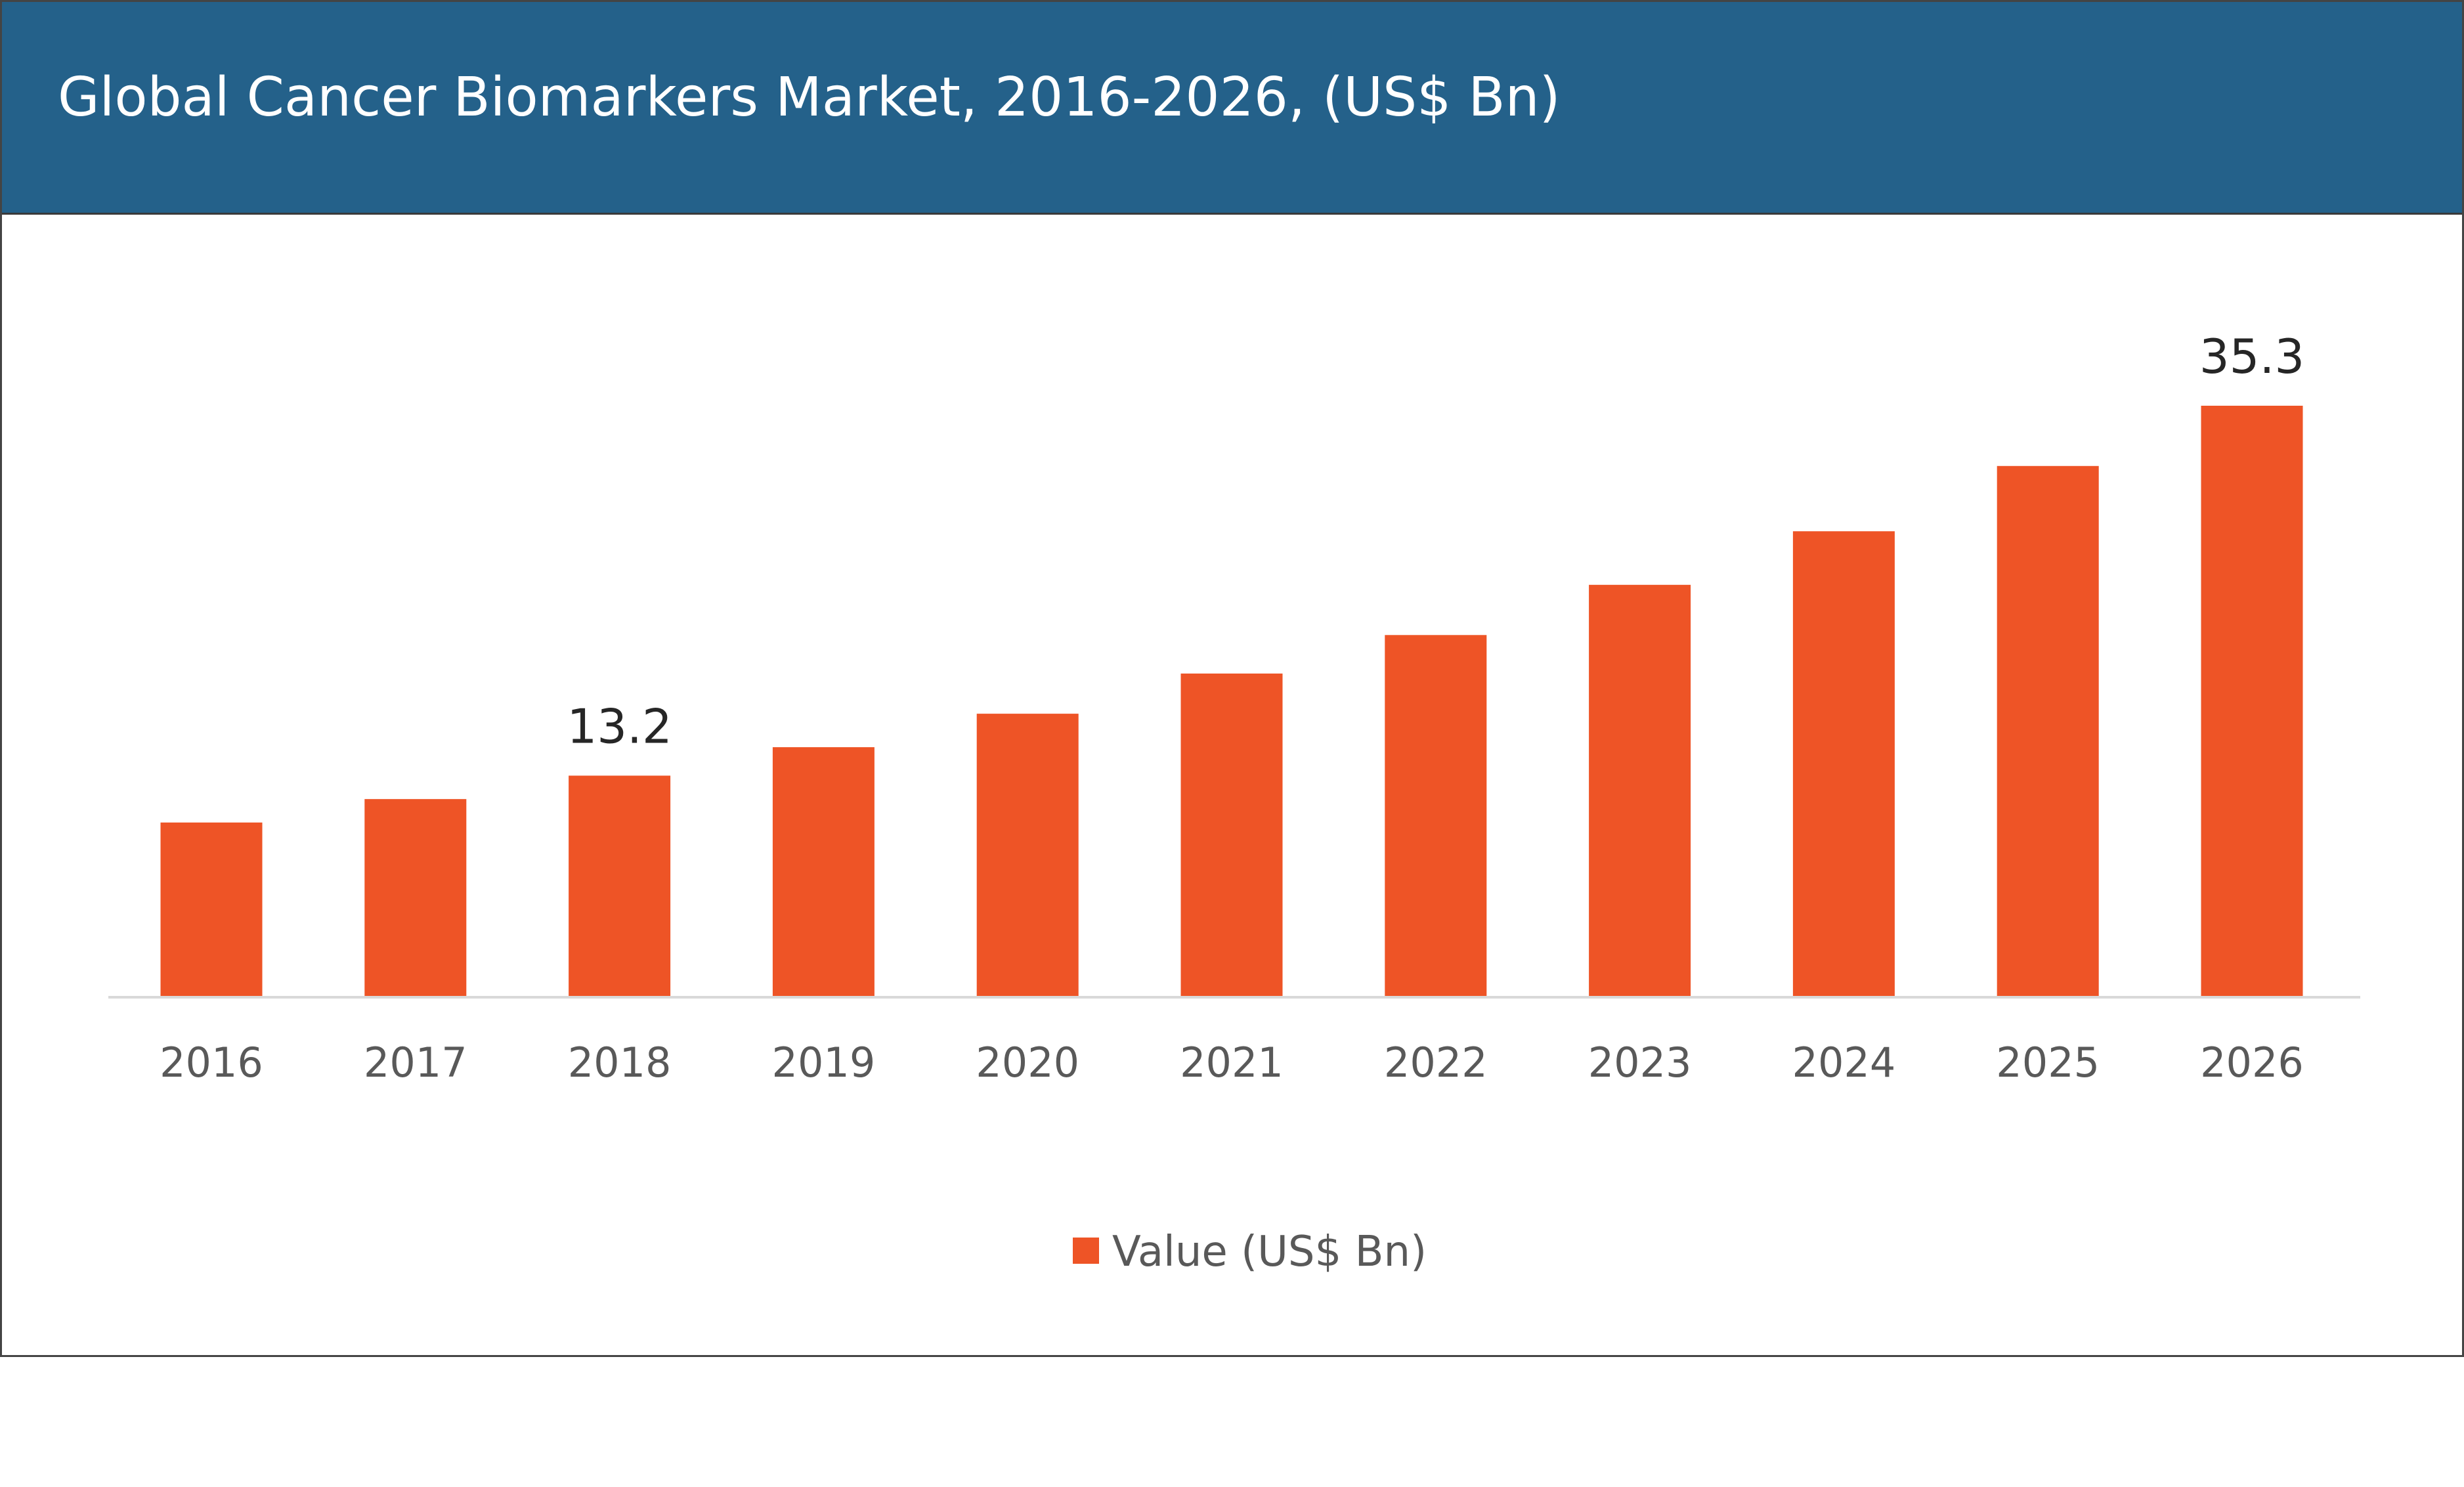 Image resolution: width=2464 pixels, height=1487 pixels. What do you see at coordinates (619, 726) in the screenshot?
I see `data-label-2018: 13.2` at bounding box center [619, 726].